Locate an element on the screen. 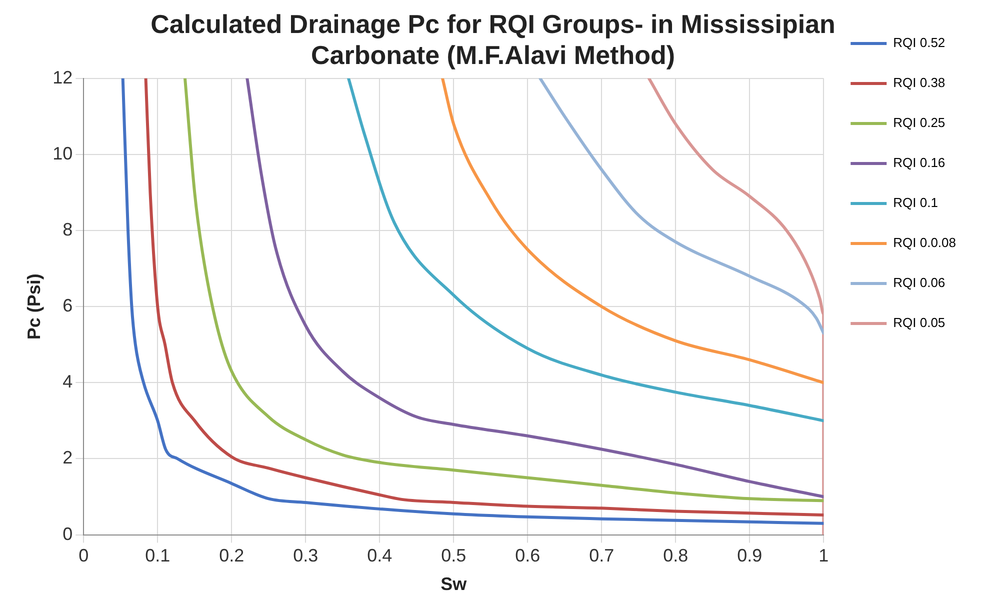 The image size is (986, 610). x-tick-label: 0.4 is located at coordinates (379, 556).